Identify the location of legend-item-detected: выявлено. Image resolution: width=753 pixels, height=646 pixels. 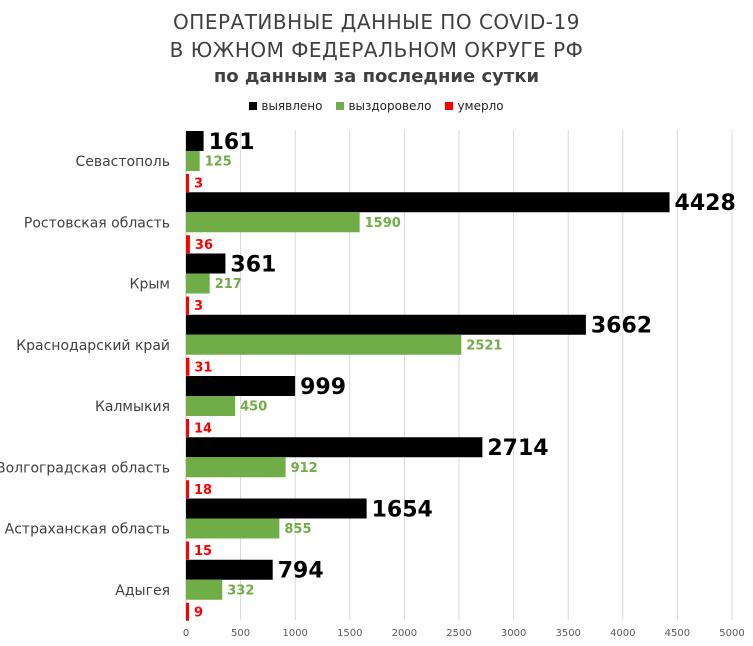
(285, 106).